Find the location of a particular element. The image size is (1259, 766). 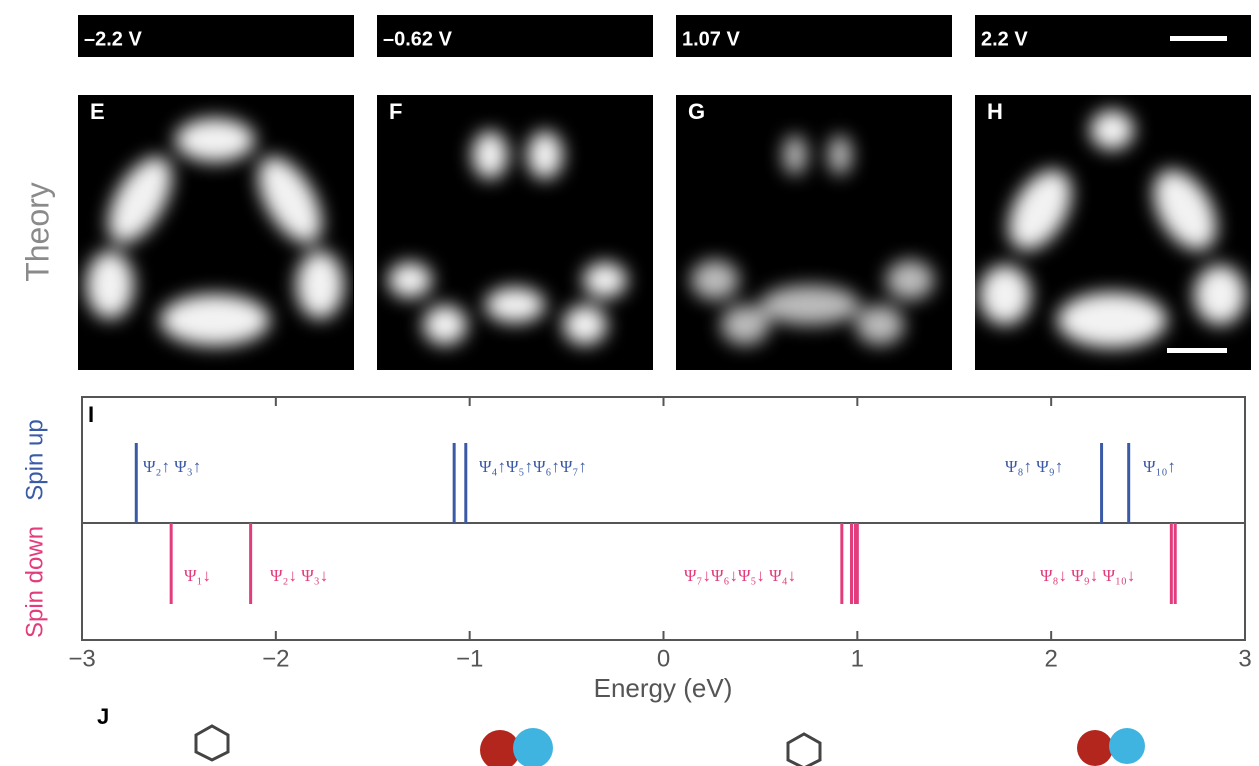

molecule-icons is located at coordinates (669, 745).